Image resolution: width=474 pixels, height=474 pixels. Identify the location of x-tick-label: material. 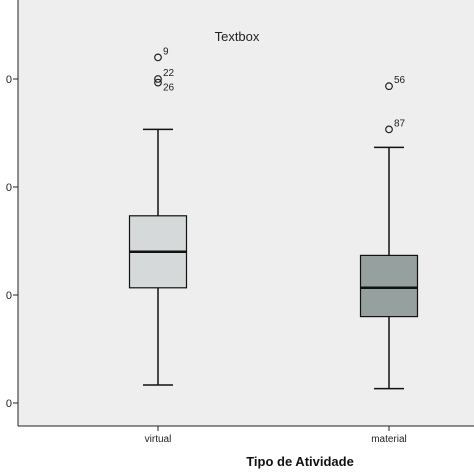
(389, 439).